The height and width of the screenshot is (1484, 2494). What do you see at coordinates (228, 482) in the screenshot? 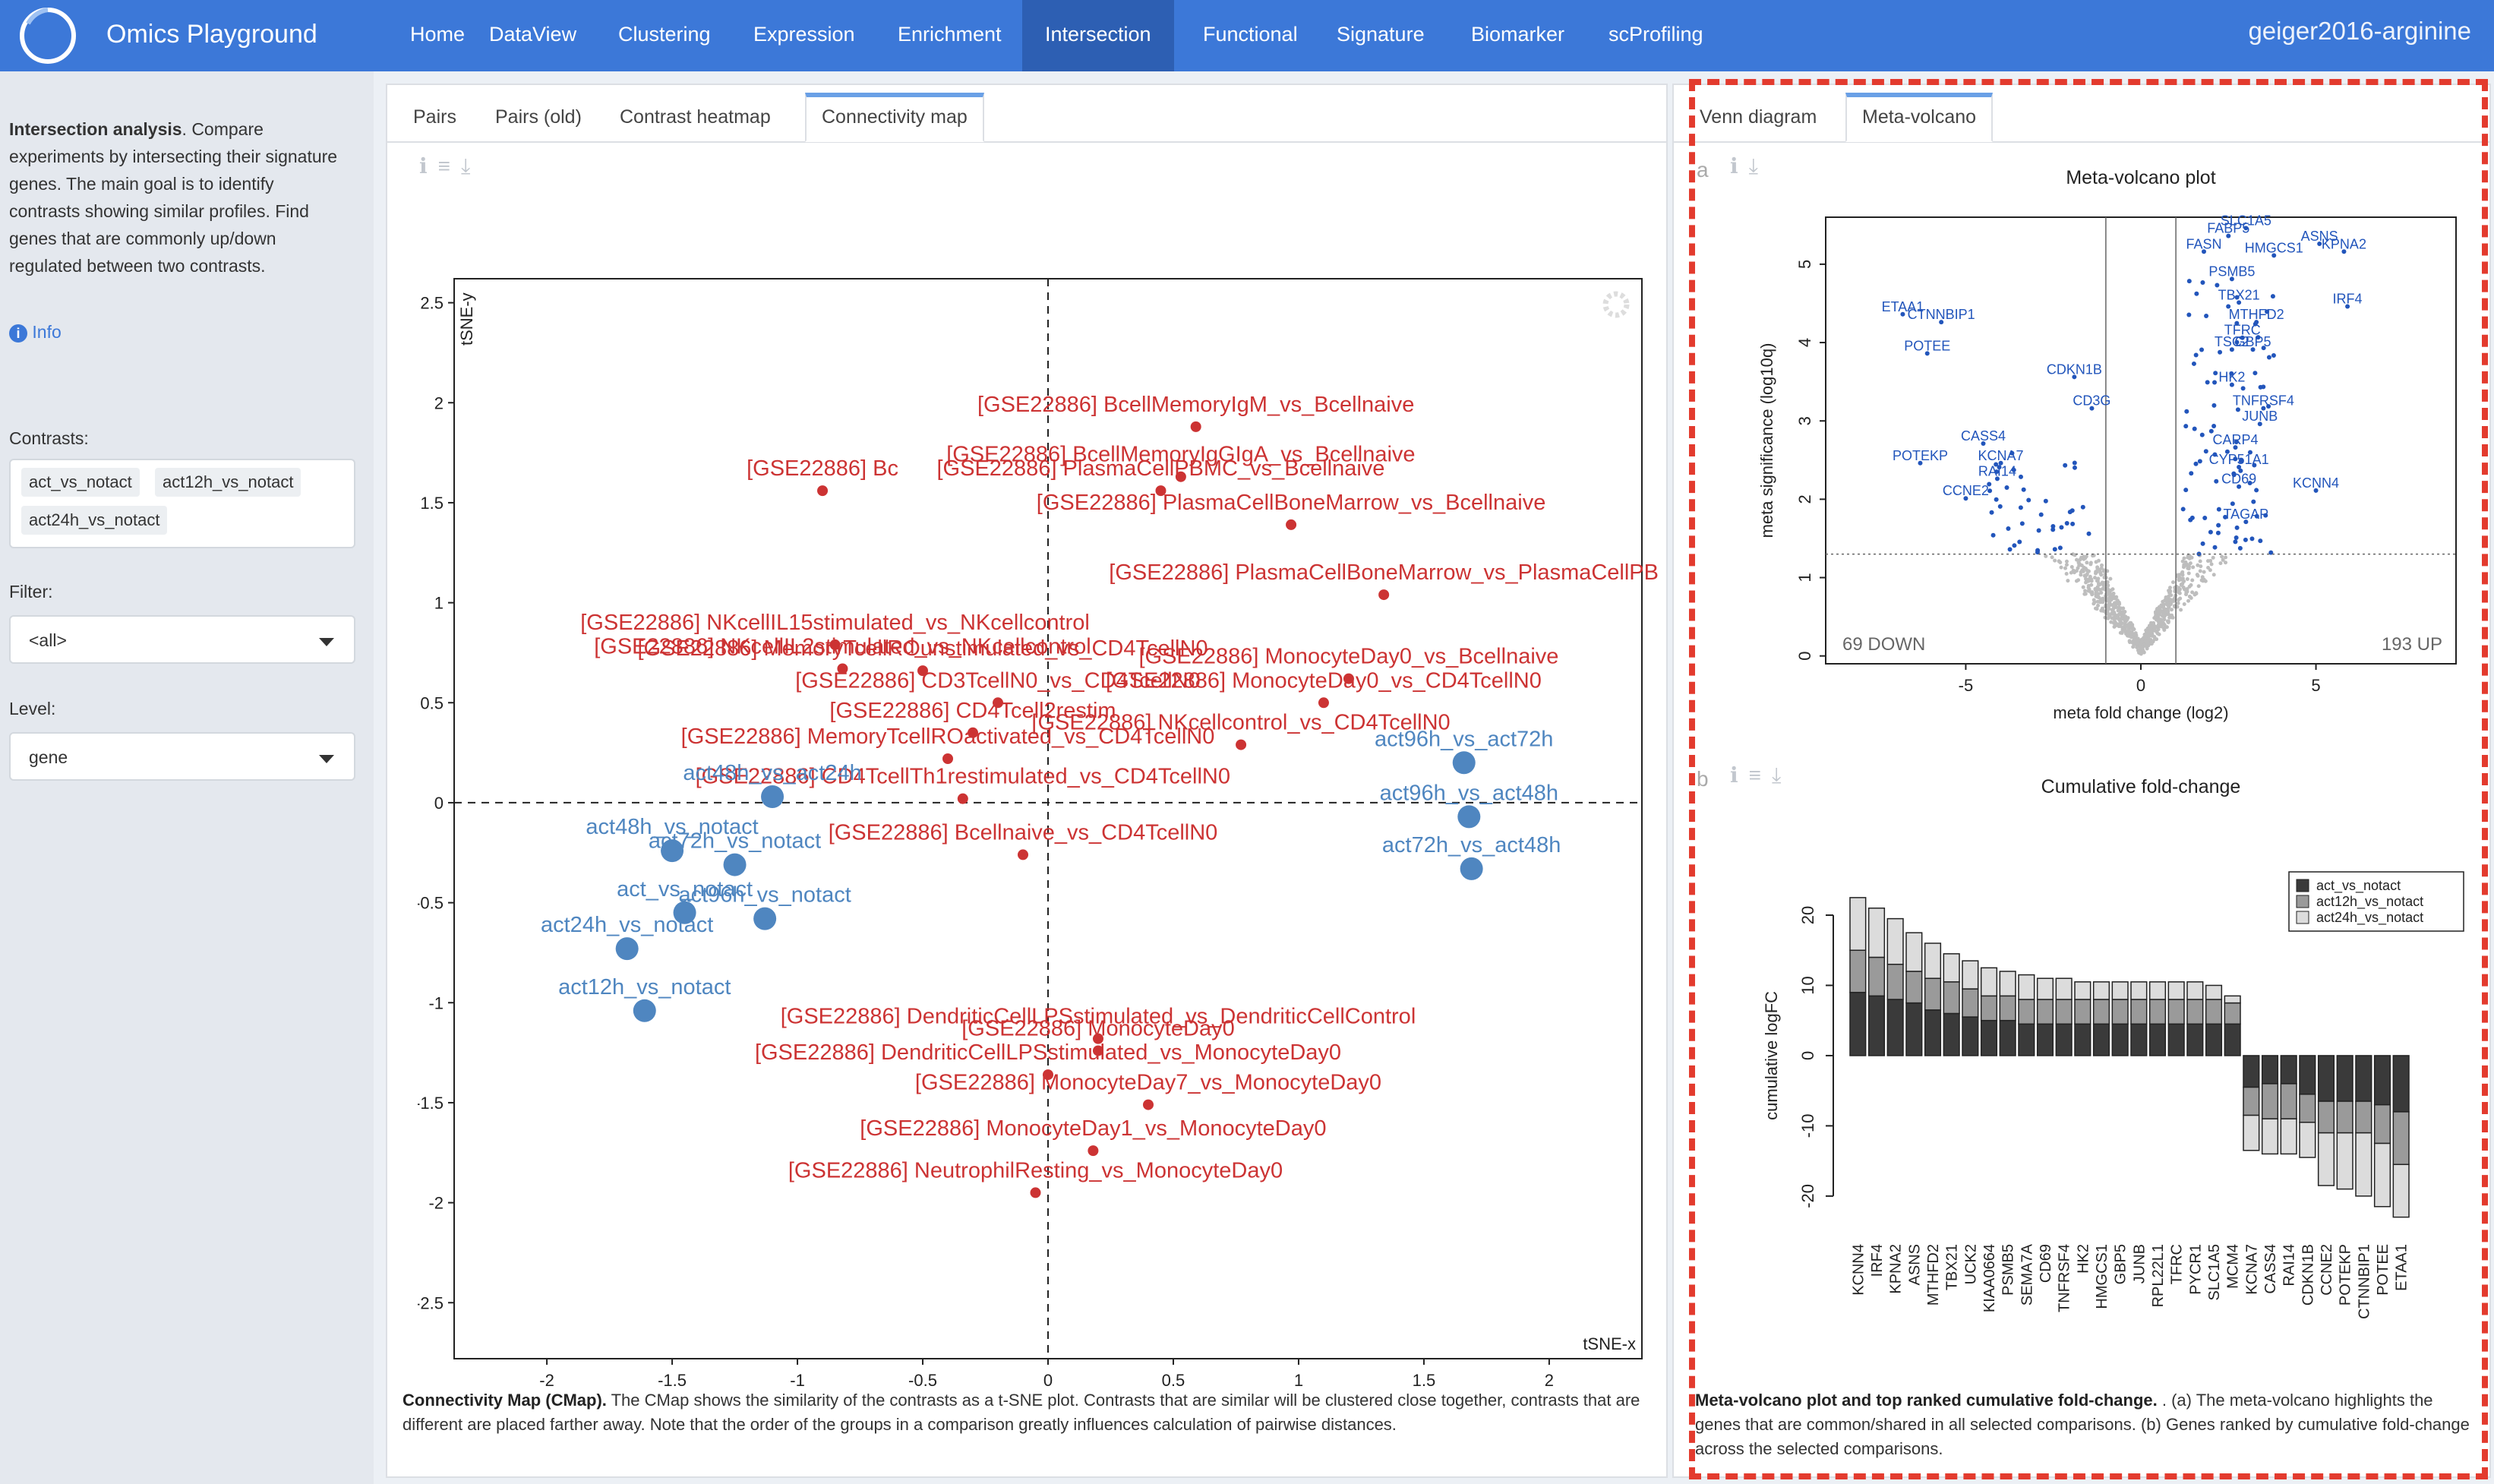
I see `contrast-tag: act12h_vs_notact` at bounding box center [228, 482].